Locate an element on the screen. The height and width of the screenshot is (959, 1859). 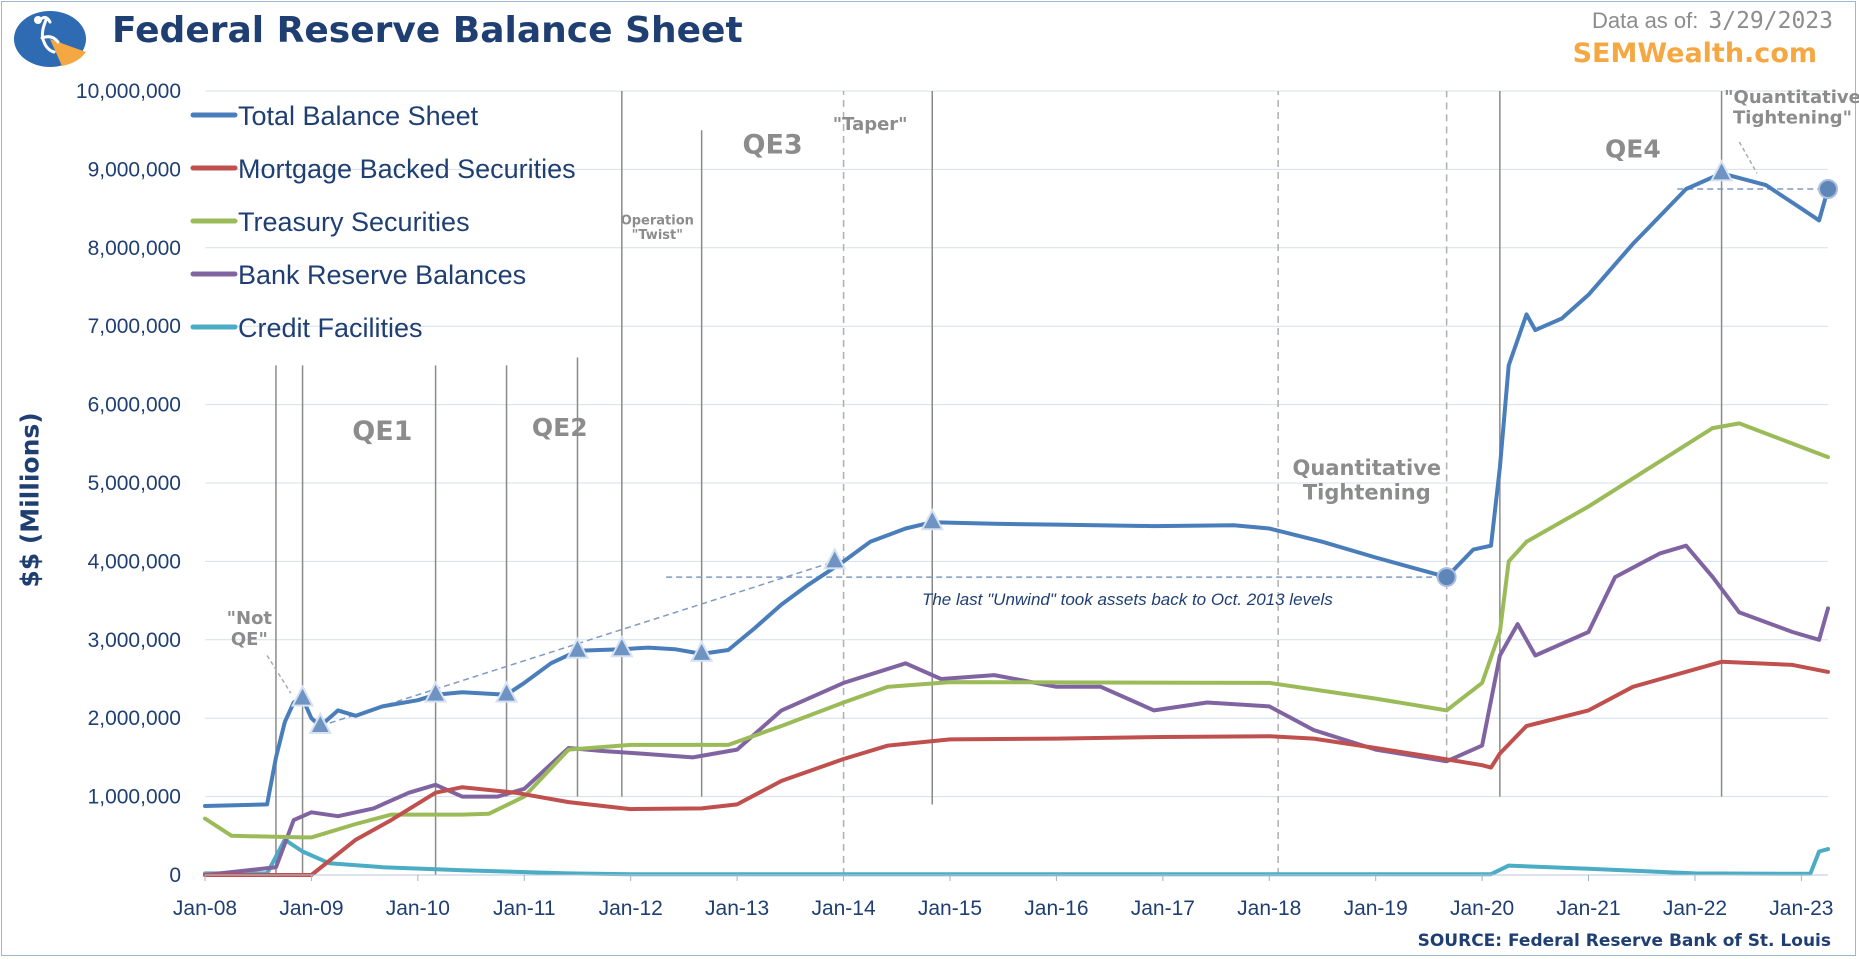
annotation-qe3: QE3 is located at coordinates (773, 145).